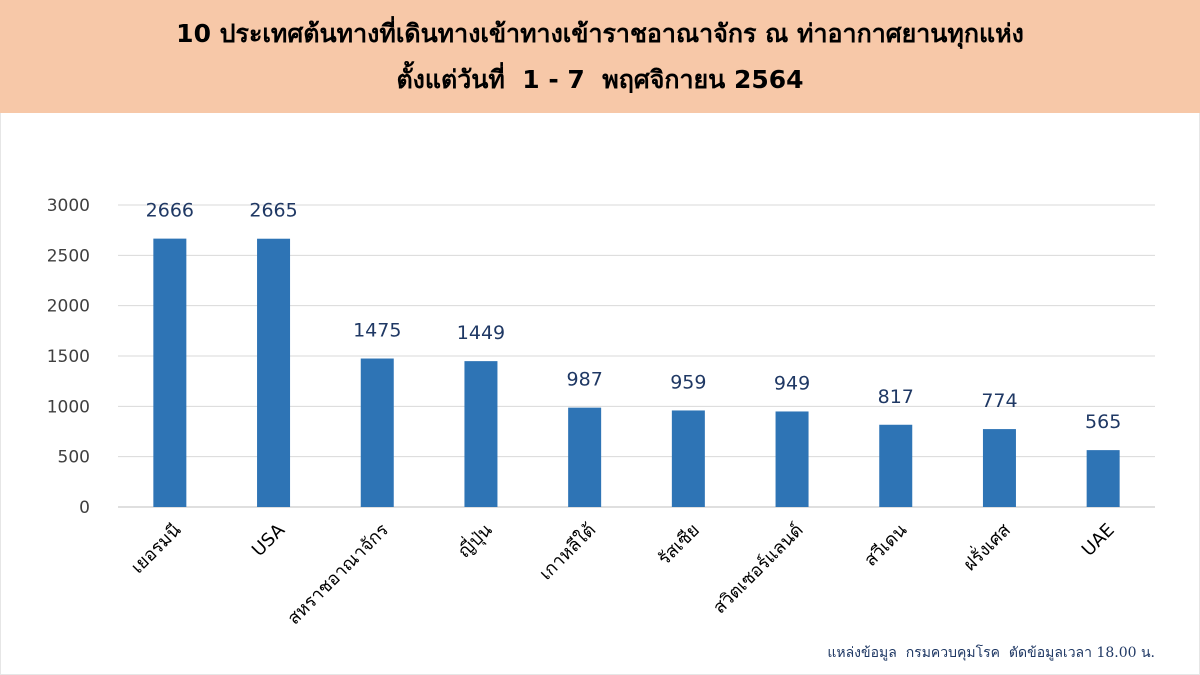  I want to click on data-label: 2666, so click(170, 211).